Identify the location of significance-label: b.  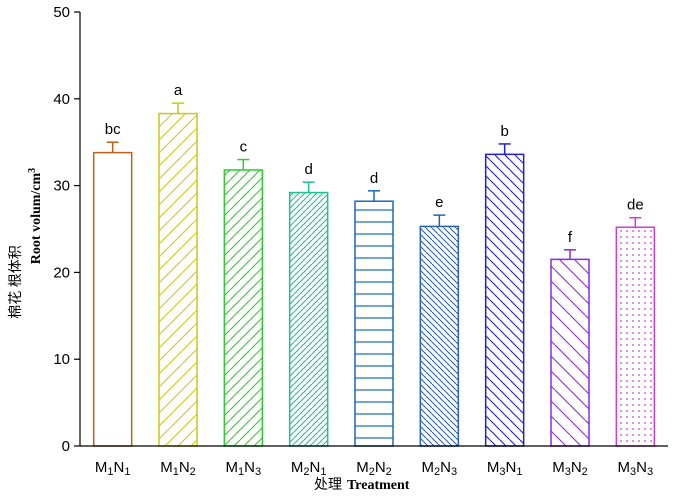
(504, 131).